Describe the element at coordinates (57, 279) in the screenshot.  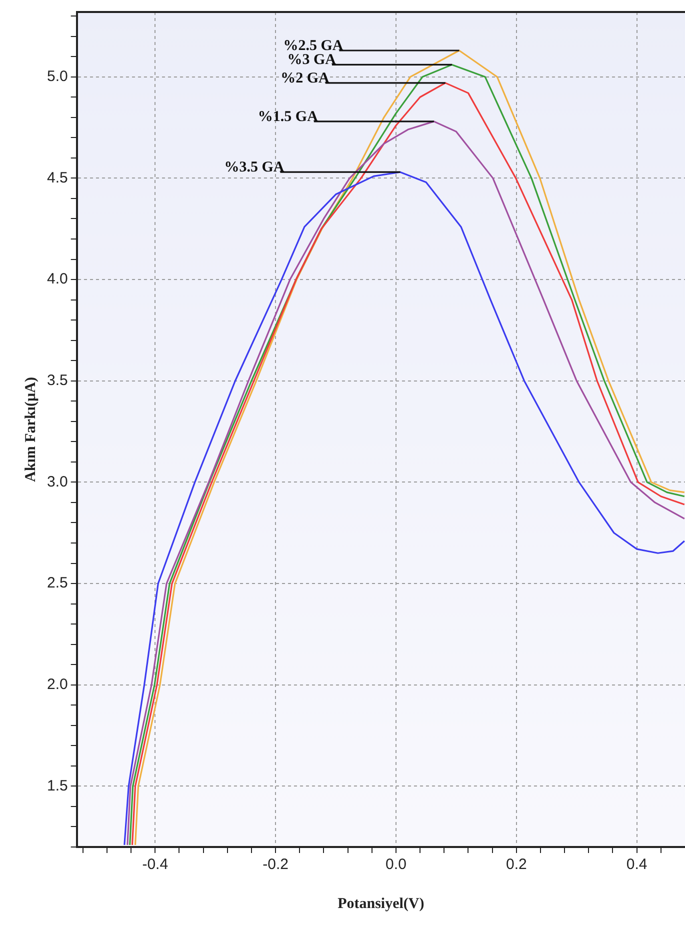
I see `y-tick-label: 4.0` at that location.